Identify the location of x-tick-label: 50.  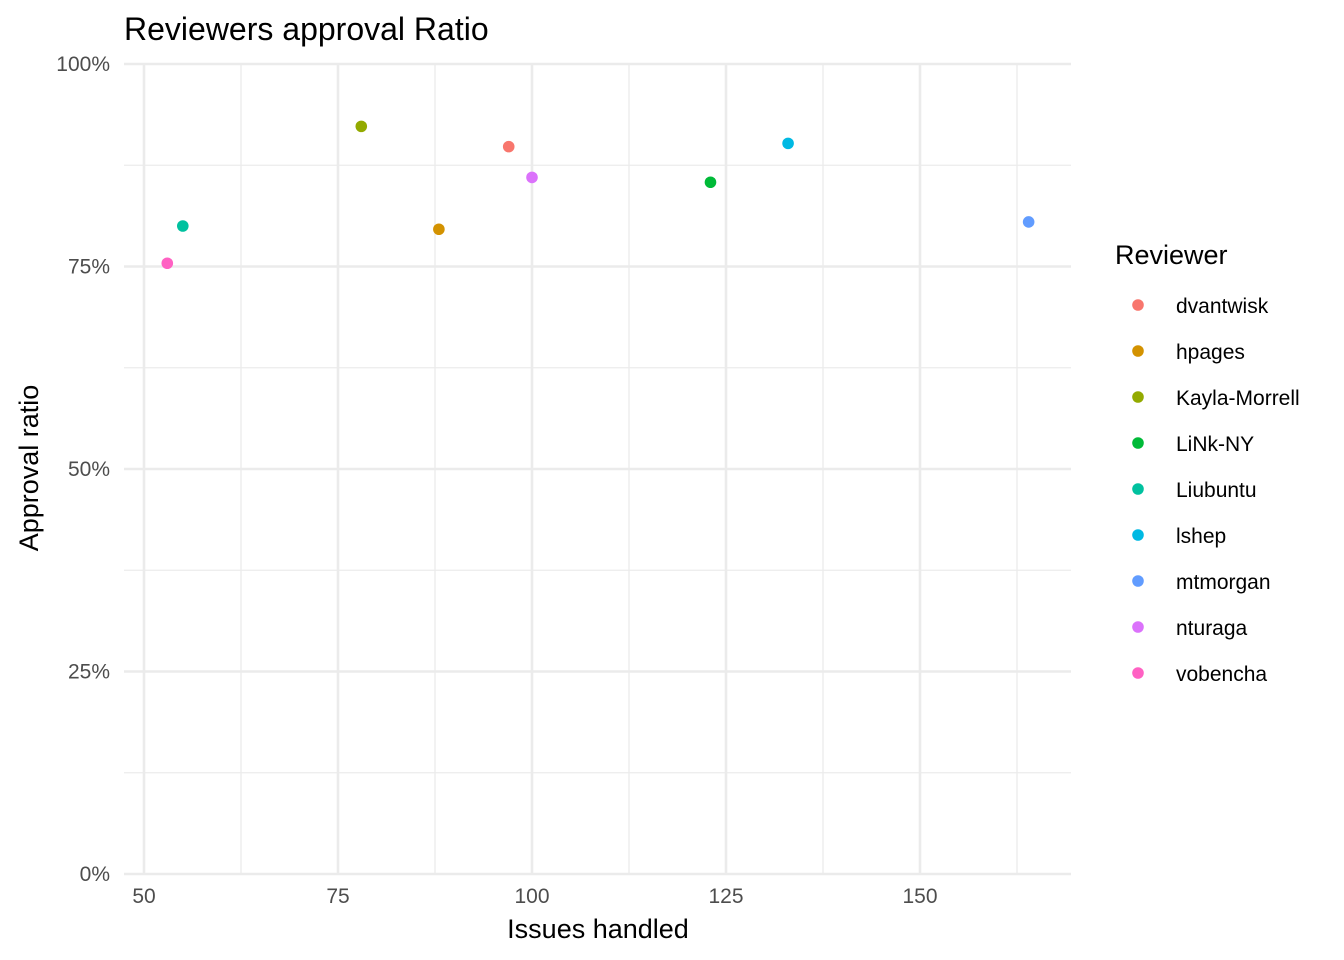
(143, 896).